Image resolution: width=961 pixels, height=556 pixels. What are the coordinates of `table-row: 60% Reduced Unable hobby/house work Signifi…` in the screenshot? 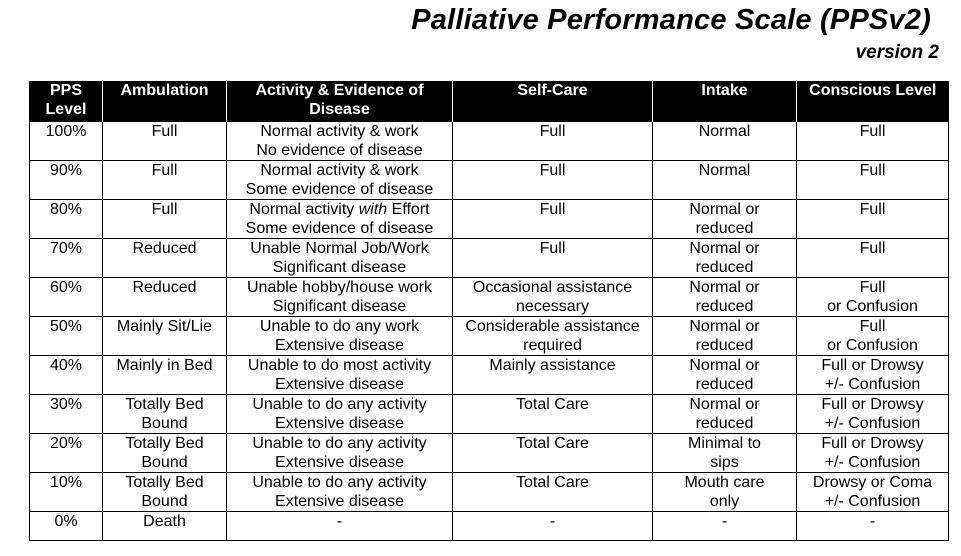 It's located at (489, 297).